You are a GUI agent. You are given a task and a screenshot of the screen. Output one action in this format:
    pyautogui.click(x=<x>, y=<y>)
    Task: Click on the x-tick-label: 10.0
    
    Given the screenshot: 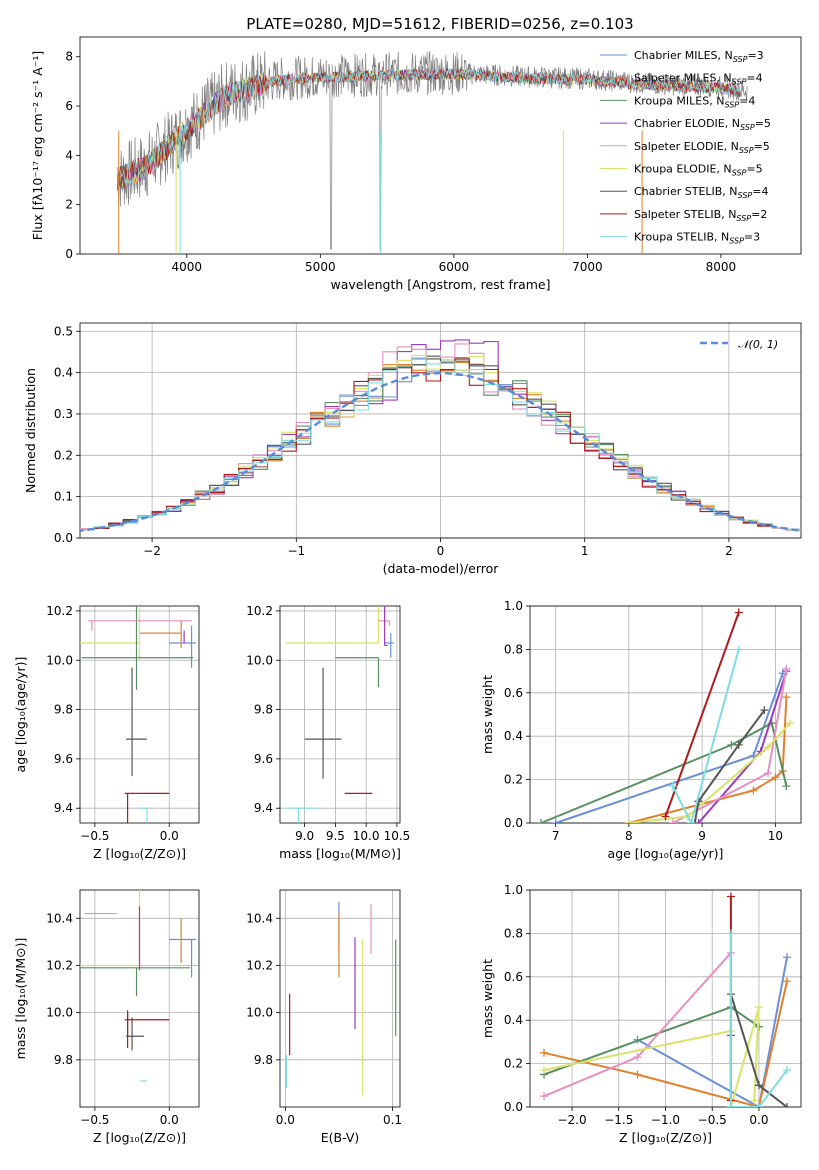 What is the action you would take?
    pyautogui.click(x=366, y=836)
    